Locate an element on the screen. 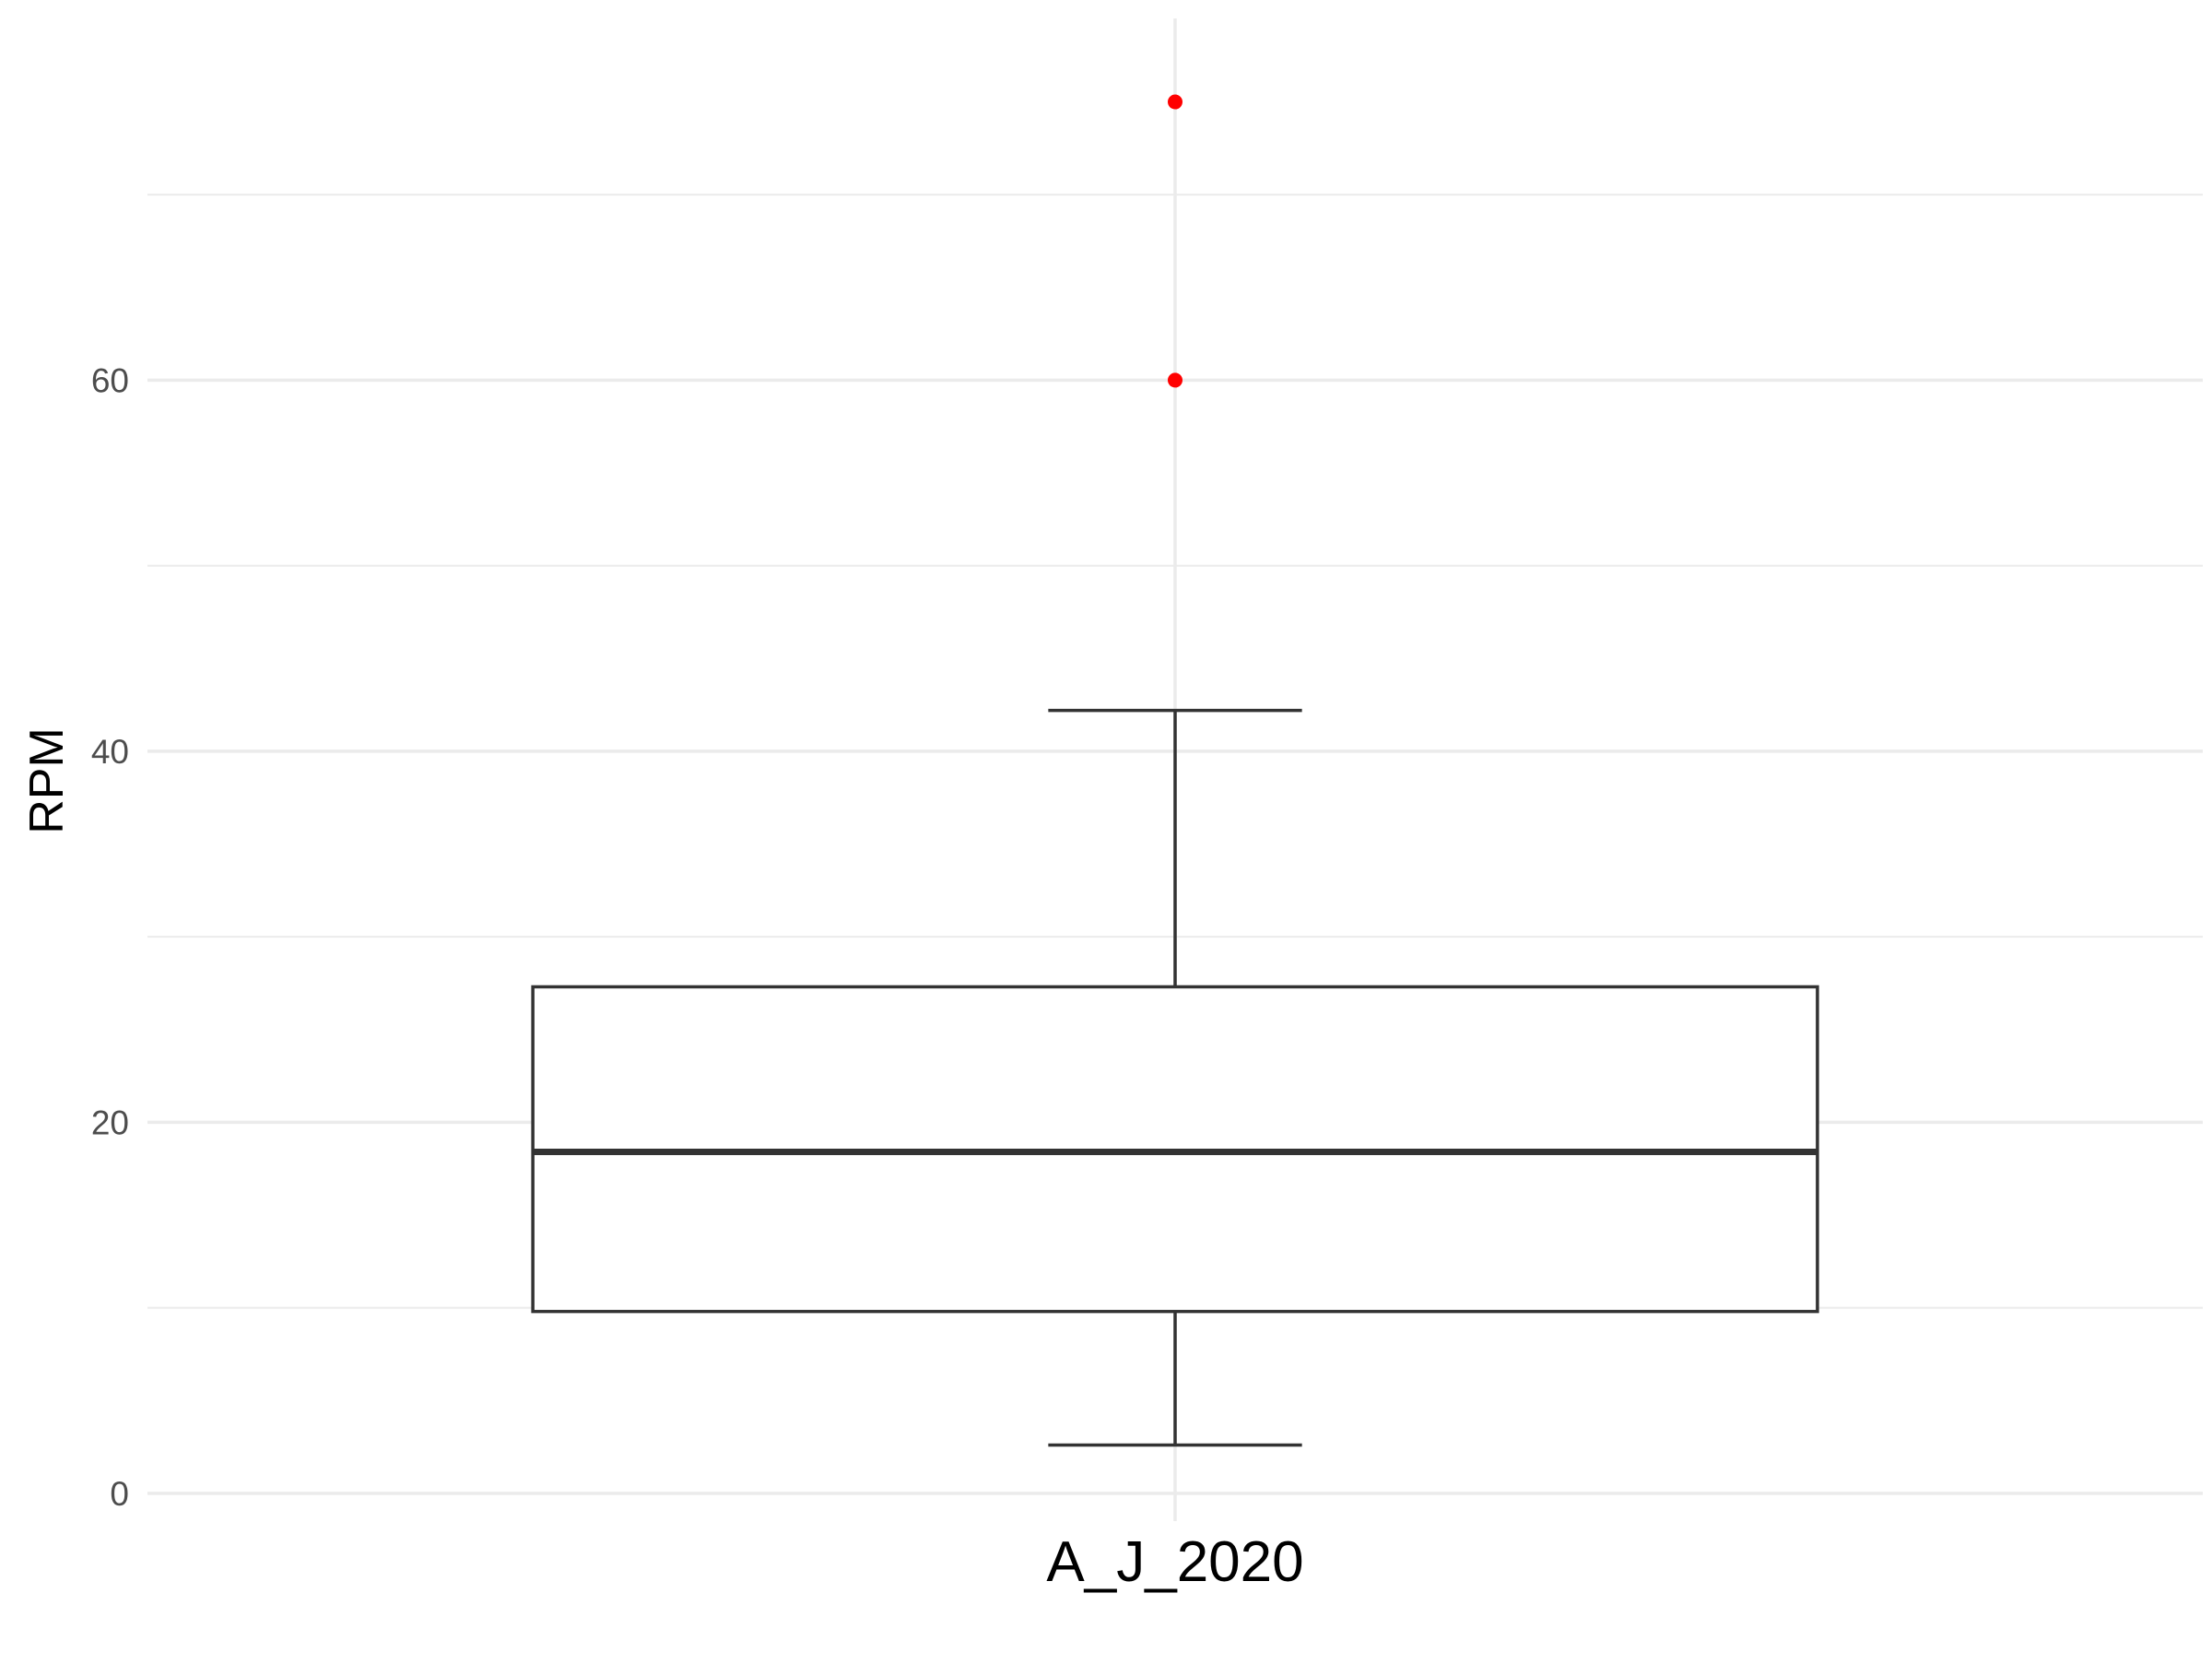 This screenshot has height=1664, width=2212. y-axis-title: RPM is located at coordinates (47, 780).